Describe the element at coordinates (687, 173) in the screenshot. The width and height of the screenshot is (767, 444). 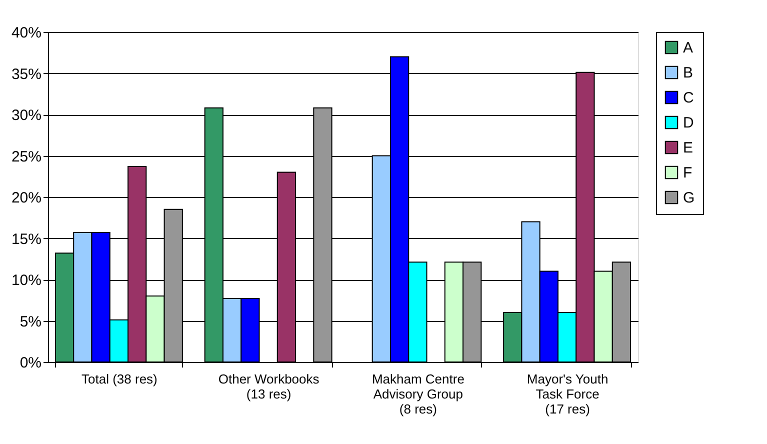
I see `legend-label: F` at that location.